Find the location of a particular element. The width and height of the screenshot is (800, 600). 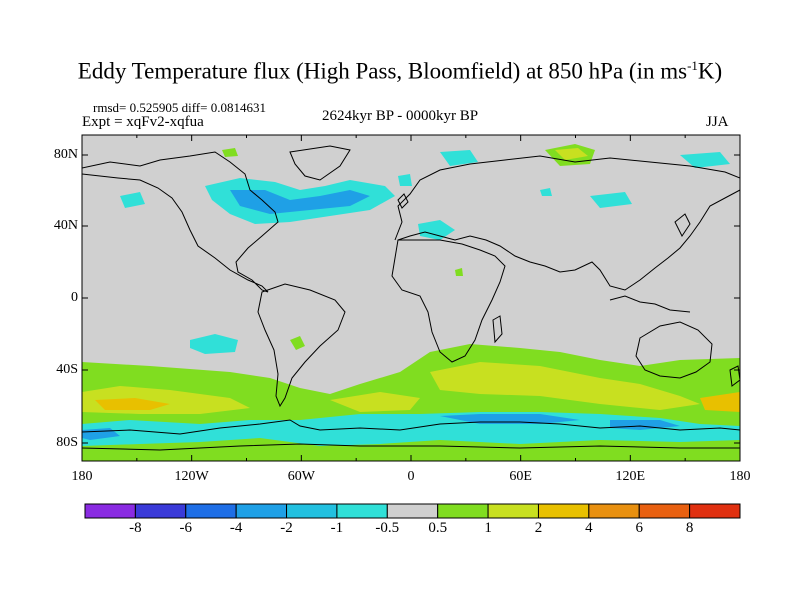

south-pacific-cyan is located at coordinates (214, 344).